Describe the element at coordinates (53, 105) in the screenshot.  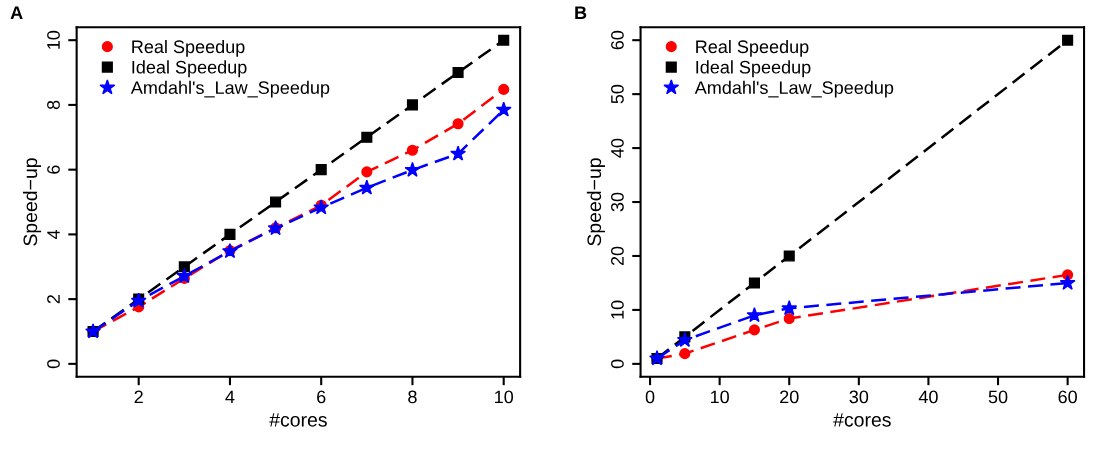
I see `y-tick-label: 8` at that location.